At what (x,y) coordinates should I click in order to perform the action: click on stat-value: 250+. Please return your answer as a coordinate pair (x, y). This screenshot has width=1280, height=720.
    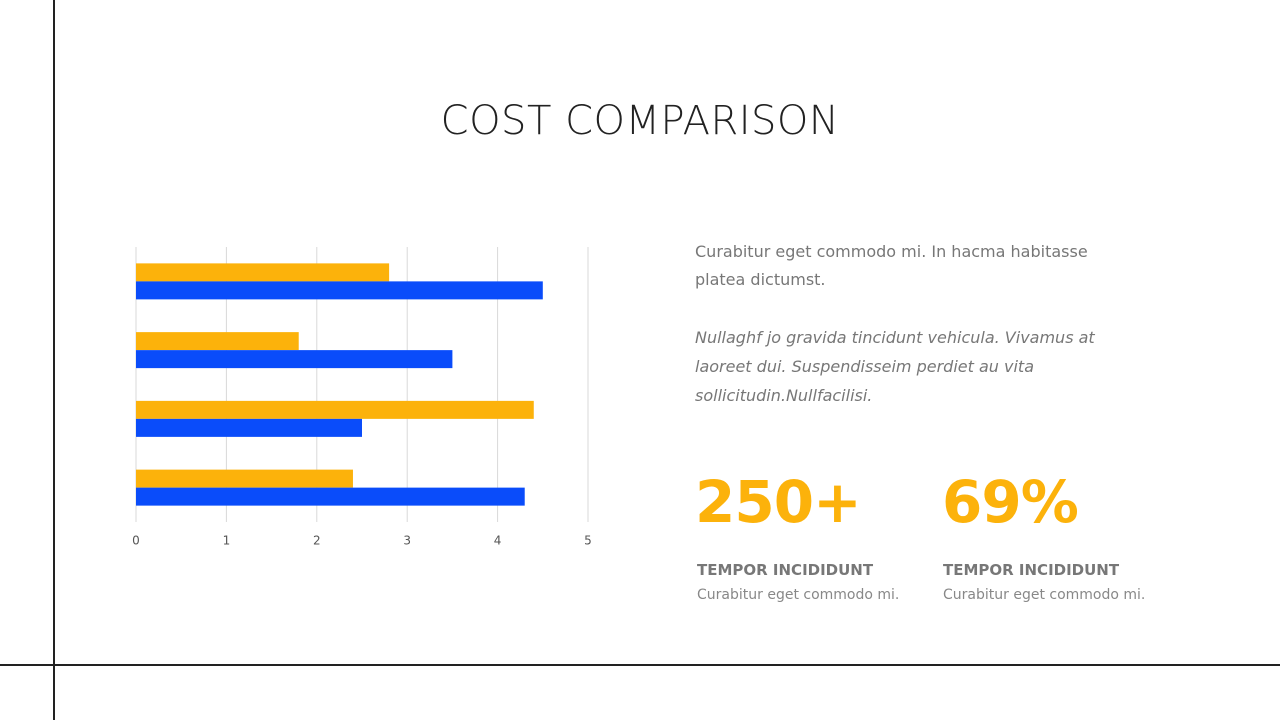
    Looking at the image, I should click on (778, 502).